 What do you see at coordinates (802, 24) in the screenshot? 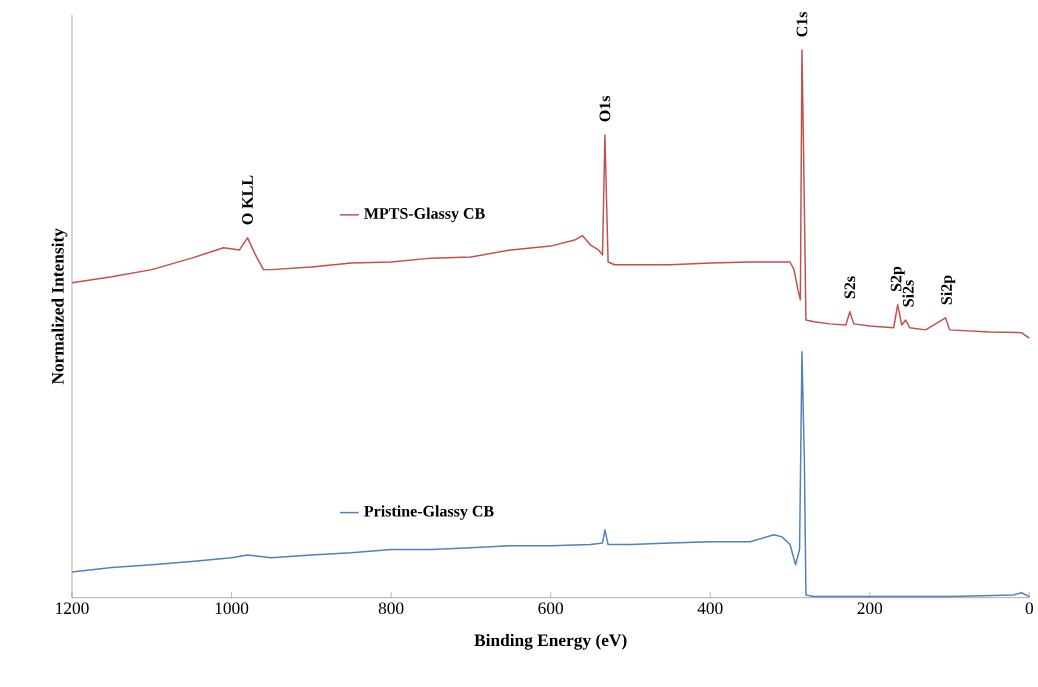
I see `annotation: C1s` at bounding box center [802, 24].